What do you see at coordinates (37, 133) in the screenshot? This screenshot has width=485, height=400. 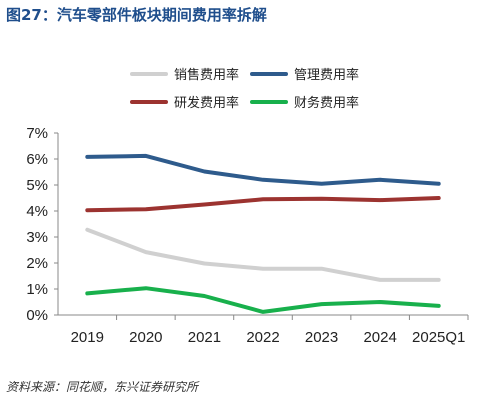 I see `y-tick-label: 7%` at bounding box center [37, 133].